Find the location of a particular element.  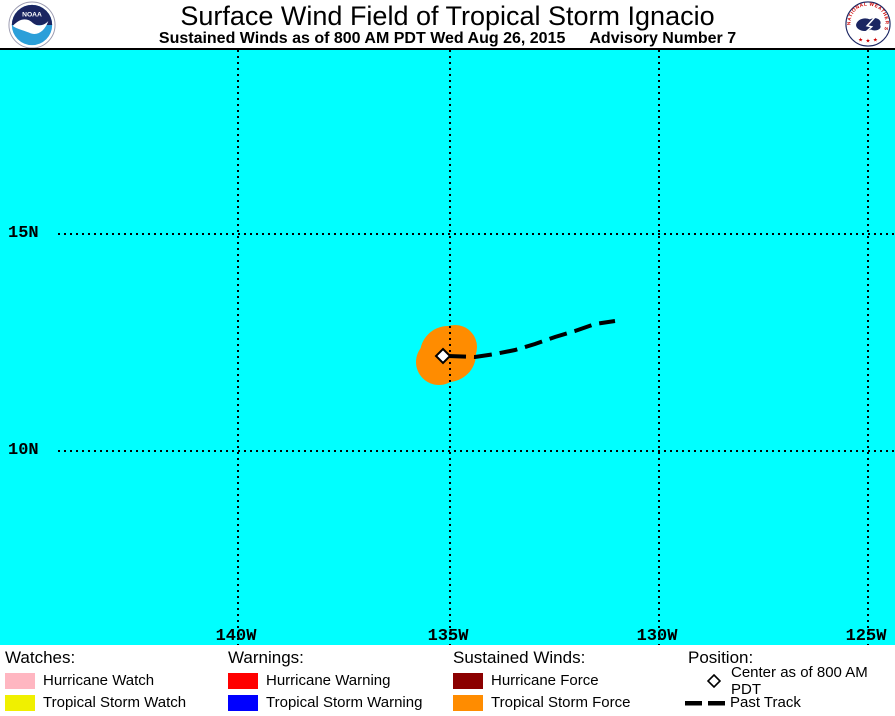

noaa-logo-text: NOAA is located at coordinates (32, 14).